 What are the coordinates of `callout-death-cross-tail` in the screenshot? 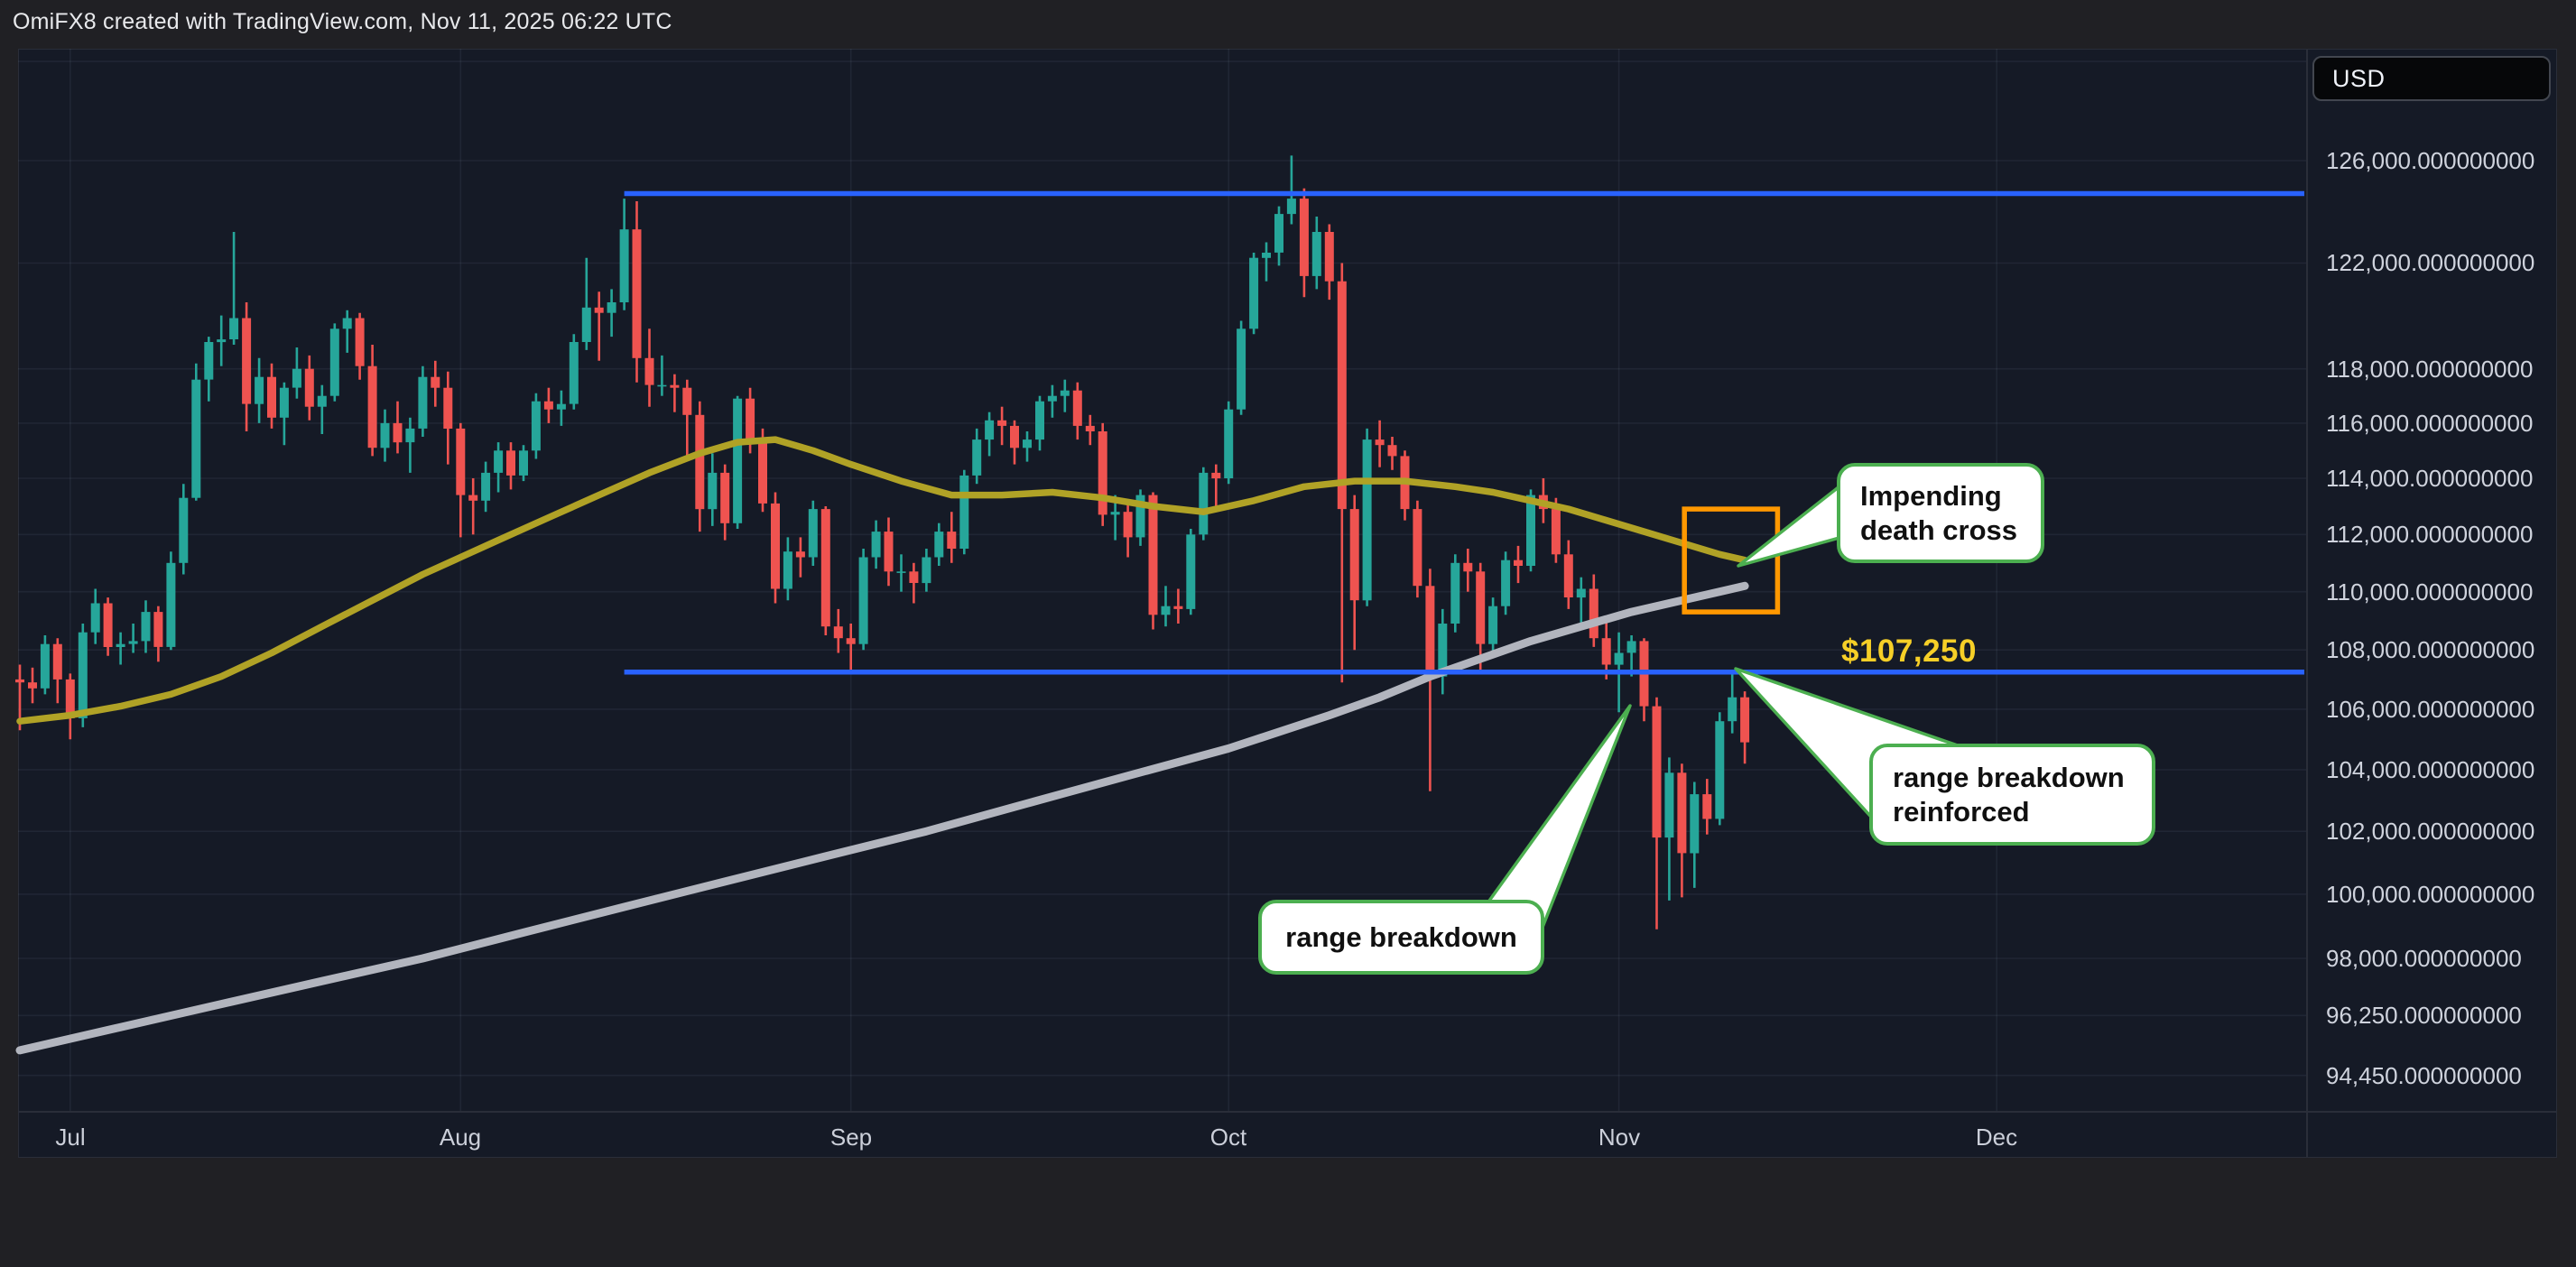 It's located at (1795, 521).